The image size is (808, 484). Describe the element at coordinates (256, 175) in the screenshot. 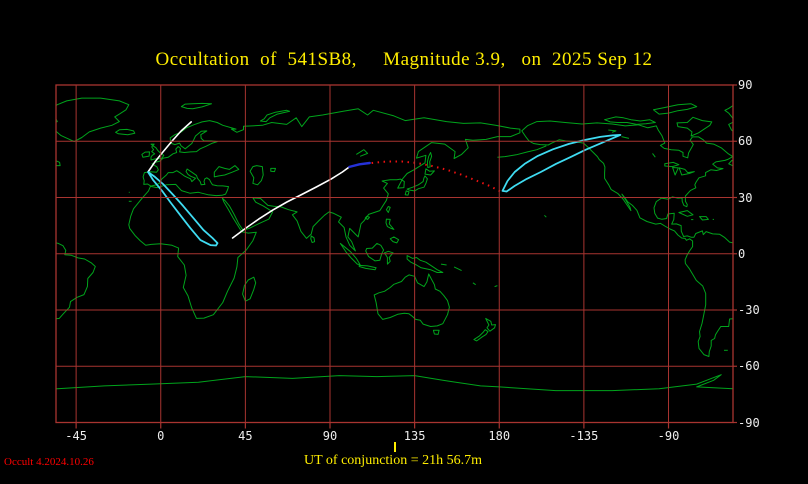

I see `coastline-caspian-sea` at that location.